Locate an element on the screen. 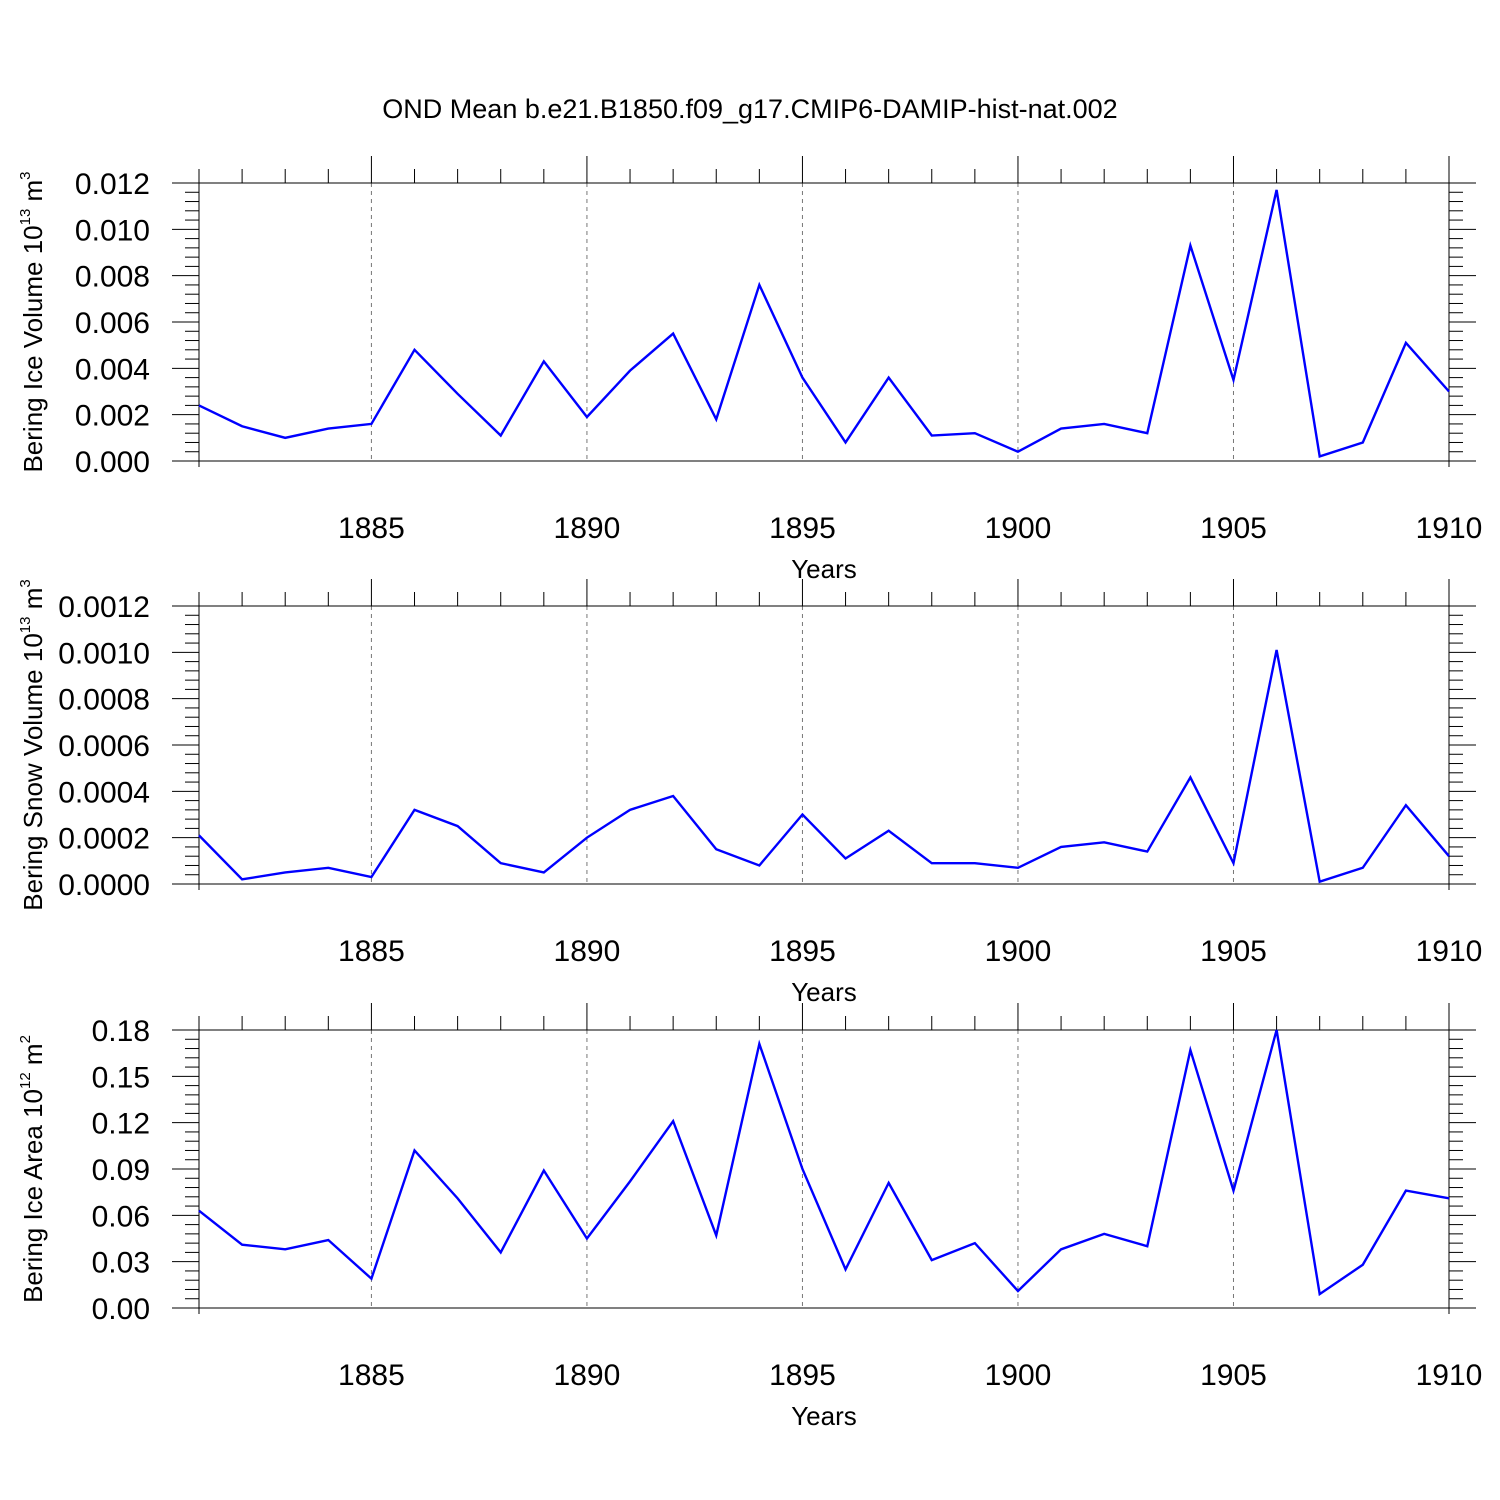 The image size is (1500, 1500). y-tick-label: 0.012 is located at coordinates (112, 184).